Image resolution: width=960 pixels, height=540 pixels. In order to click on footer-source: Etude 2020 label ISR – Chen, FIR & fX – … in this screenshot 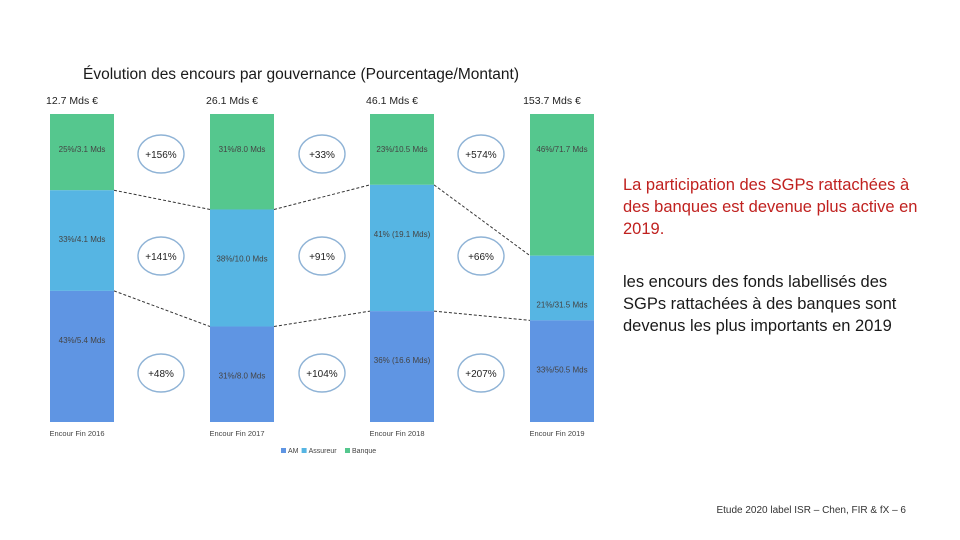, I will do `click(811, 510)`.